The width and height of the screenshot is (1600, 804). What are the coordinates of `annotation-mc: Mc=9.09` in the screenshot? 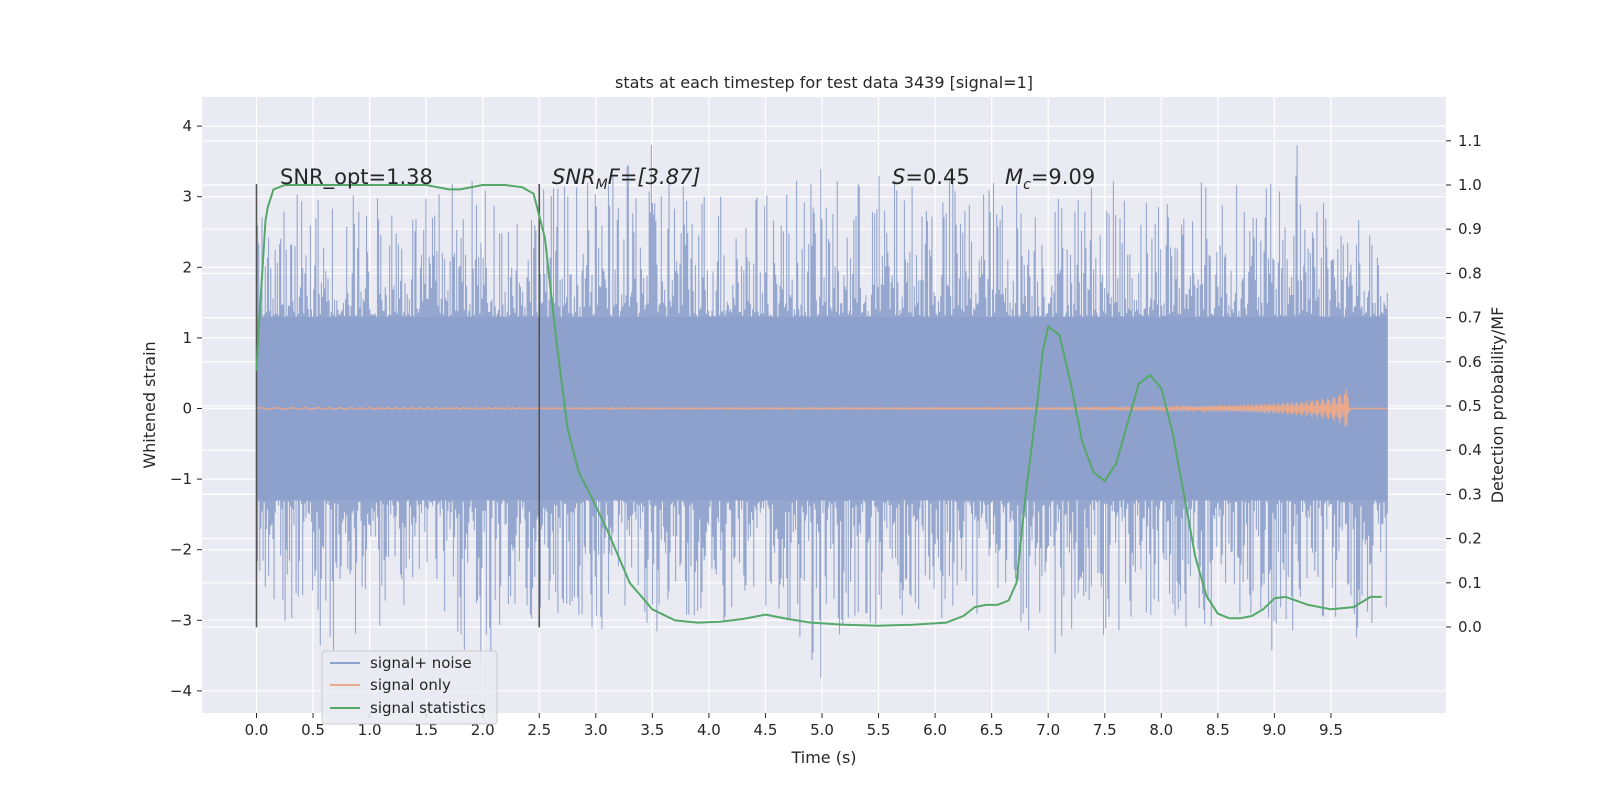 It's located at (1050, 179).